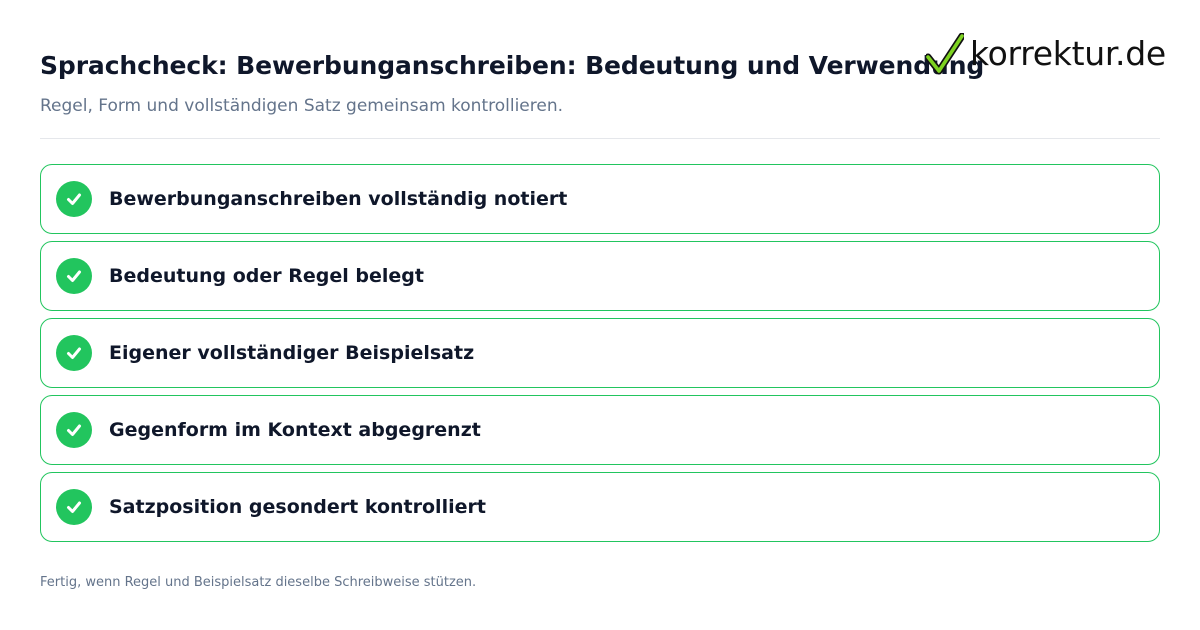  Describe the element at coordinates (292, 353) in the screenshot. I see `checklist-item-label: Eigener vollständiger Beispielsatz` at that location.